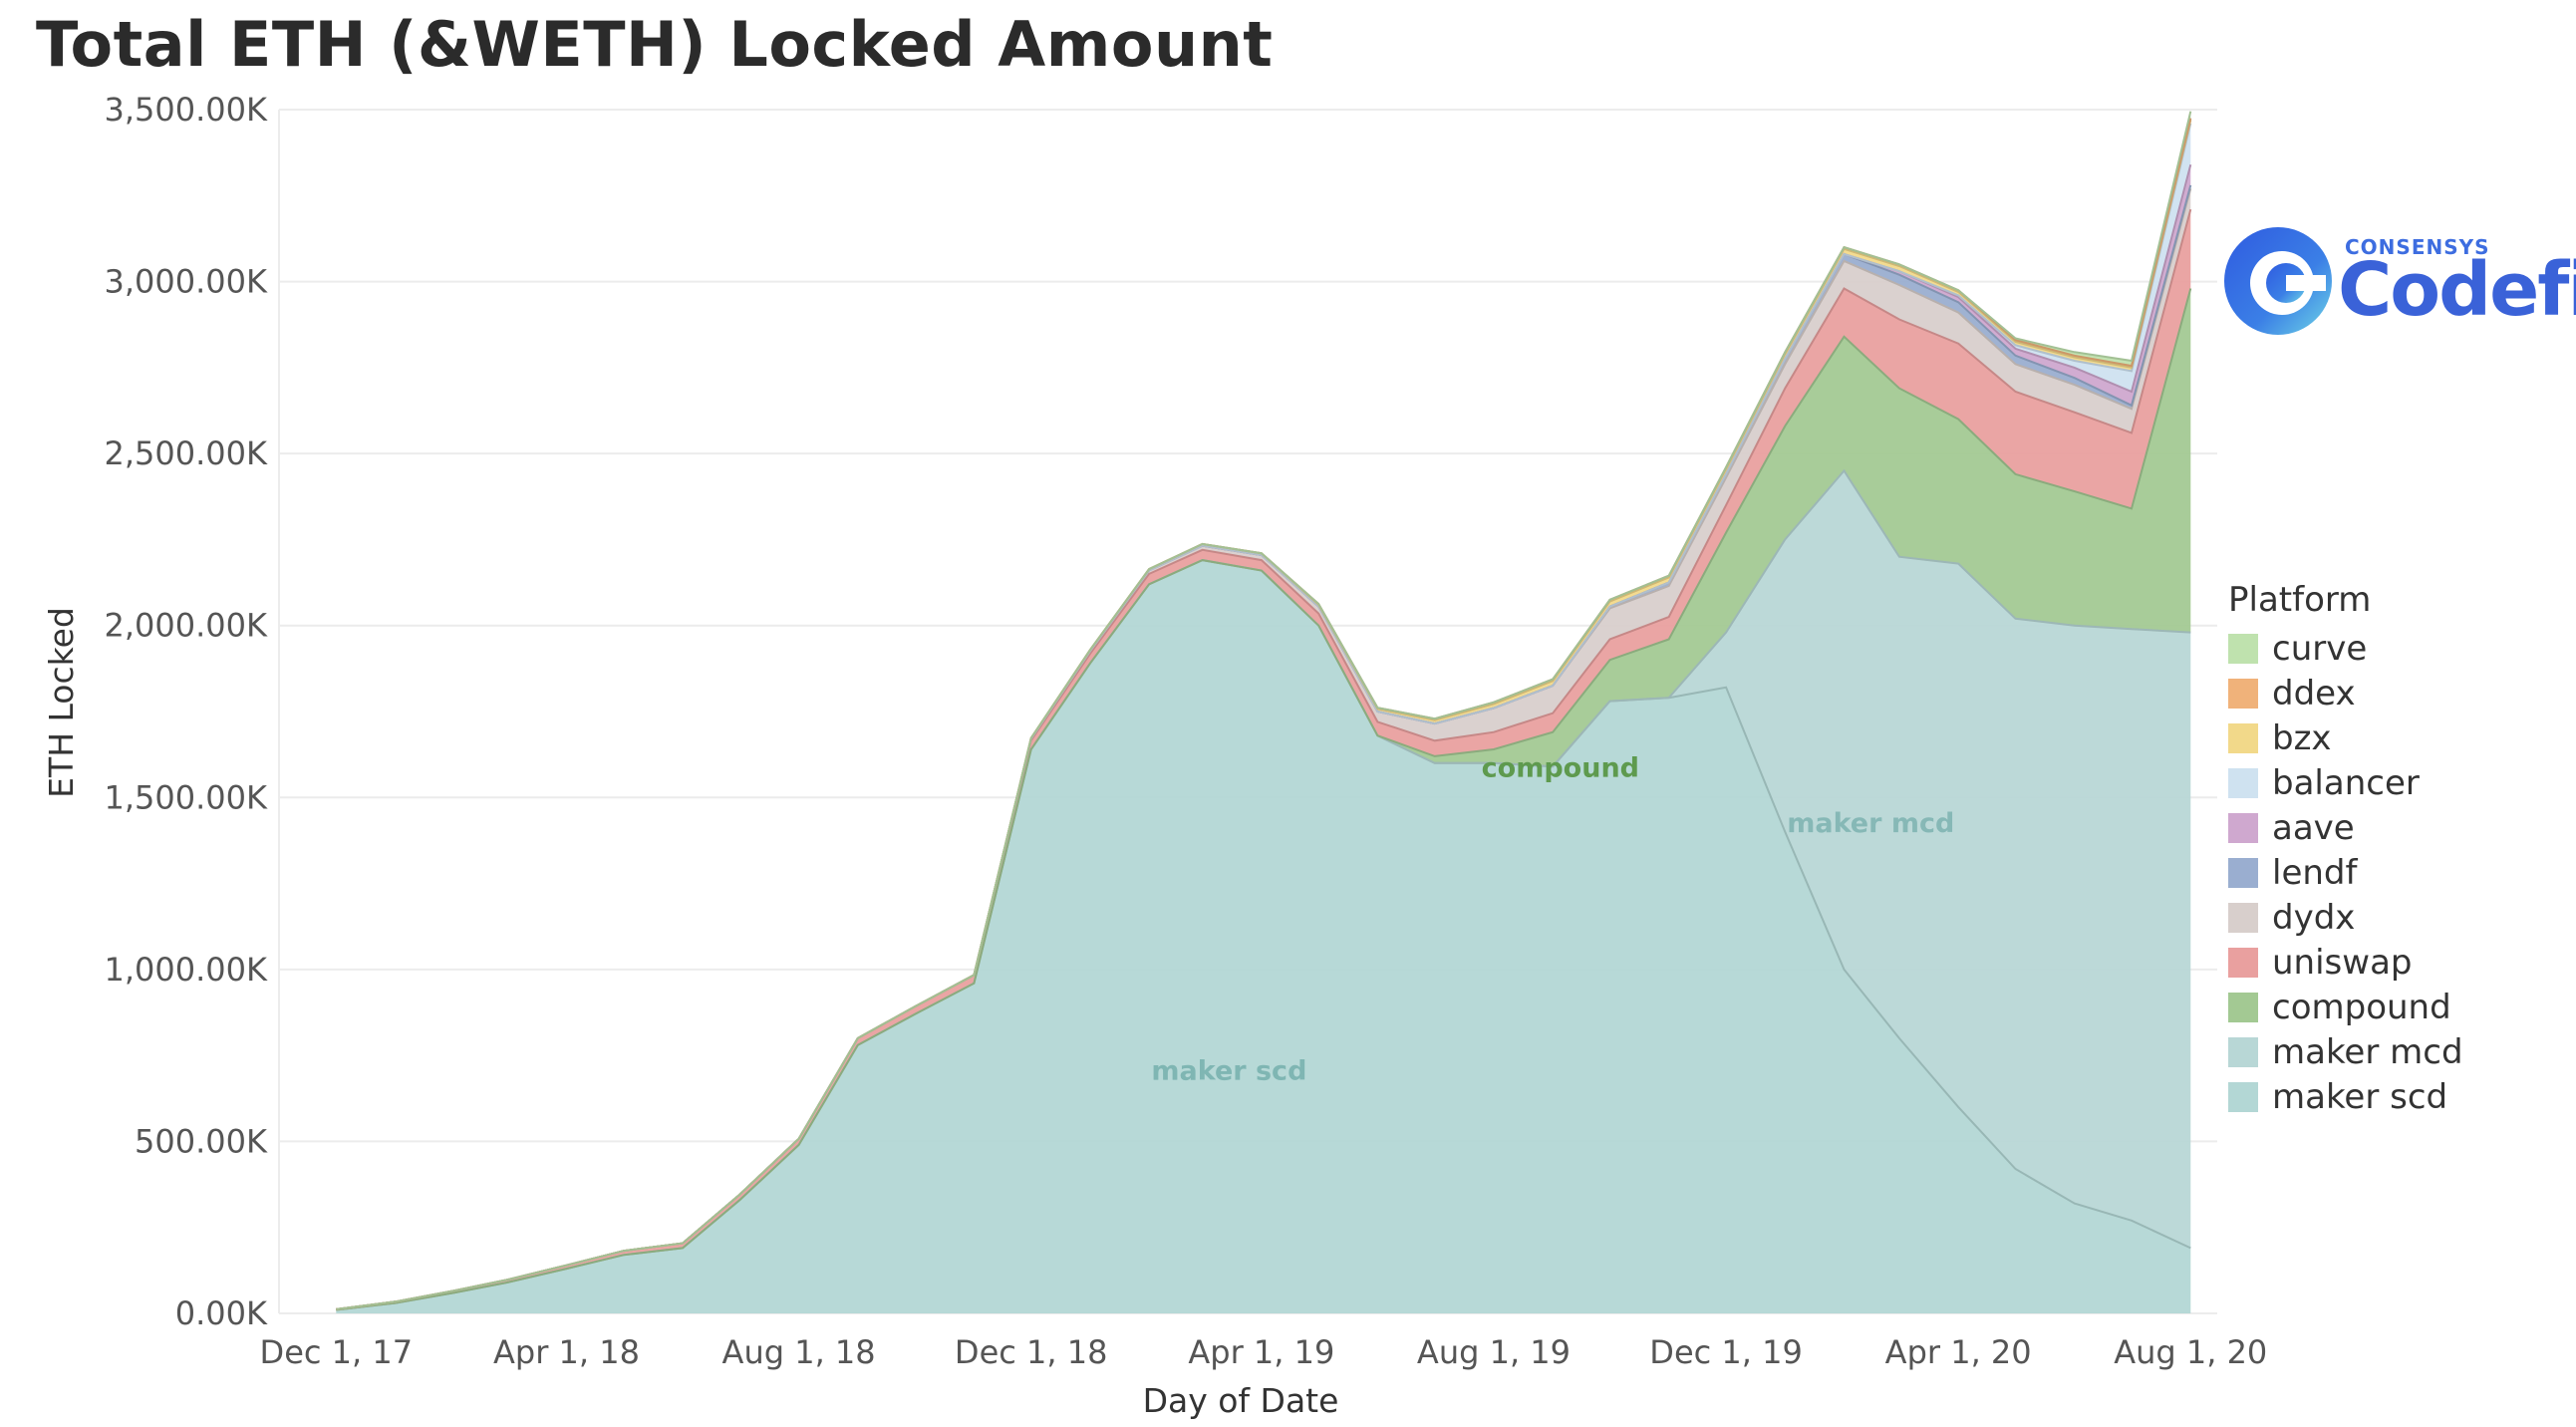 This screenshot has width=2576, height=1427. I want to click on legend-label: compound, so click(2361, 1007).